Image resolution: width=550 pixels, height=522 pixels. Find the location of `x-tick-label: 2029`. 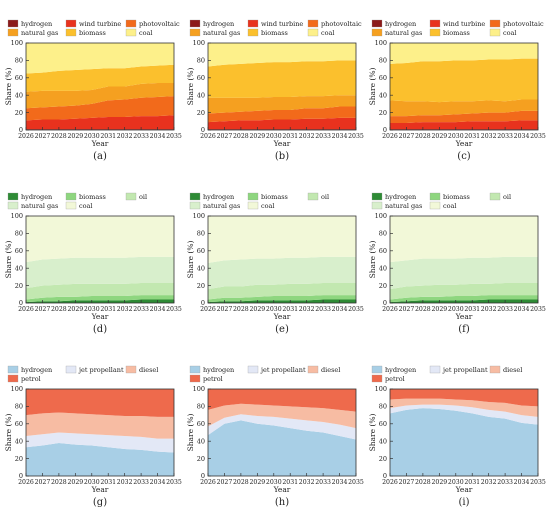

x-tick-label: 2029 is located at coordinates (257, 309).